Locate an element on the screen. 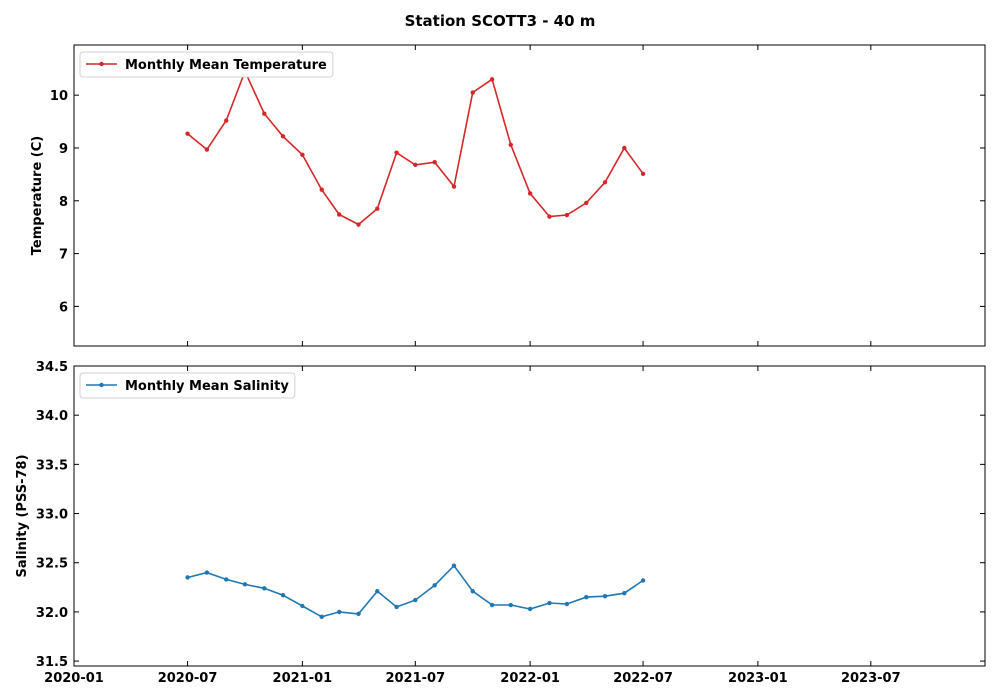 Image resolution: width=1000 pixels, height=700 pixels. y-tick-label: 31.5 is located at coordinates (52, 662).